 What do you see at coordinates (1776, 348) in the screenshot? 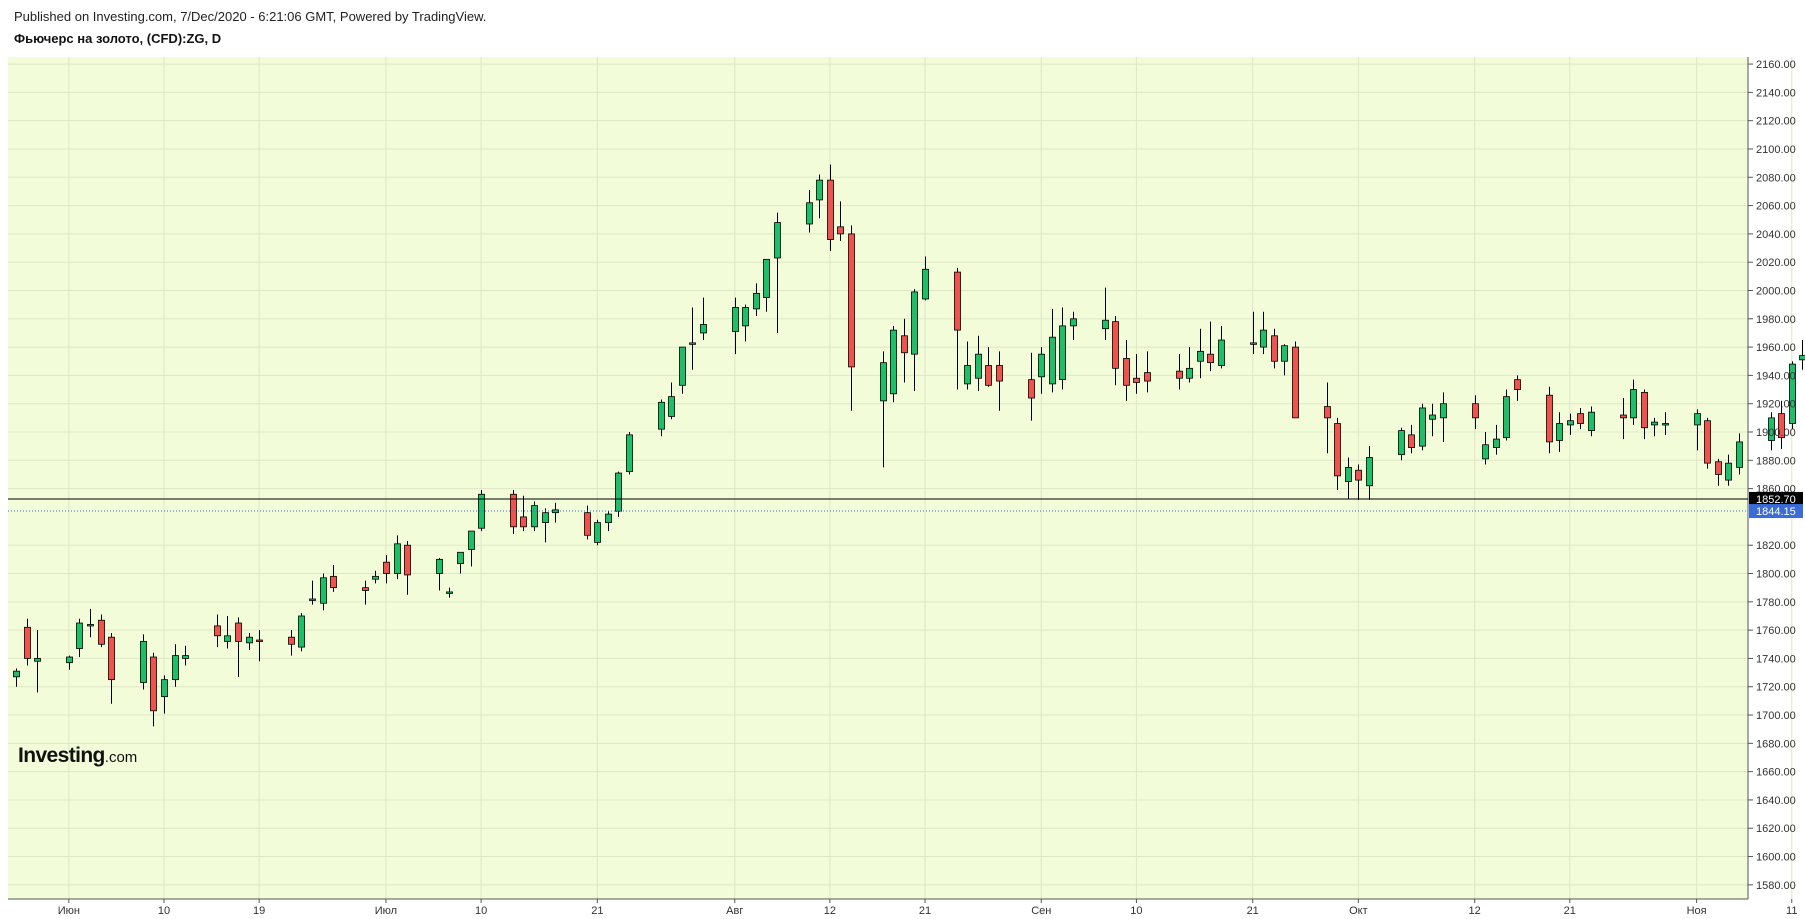
I see `y-tick-label: 1960.00` at bounding box center [1776, 348].